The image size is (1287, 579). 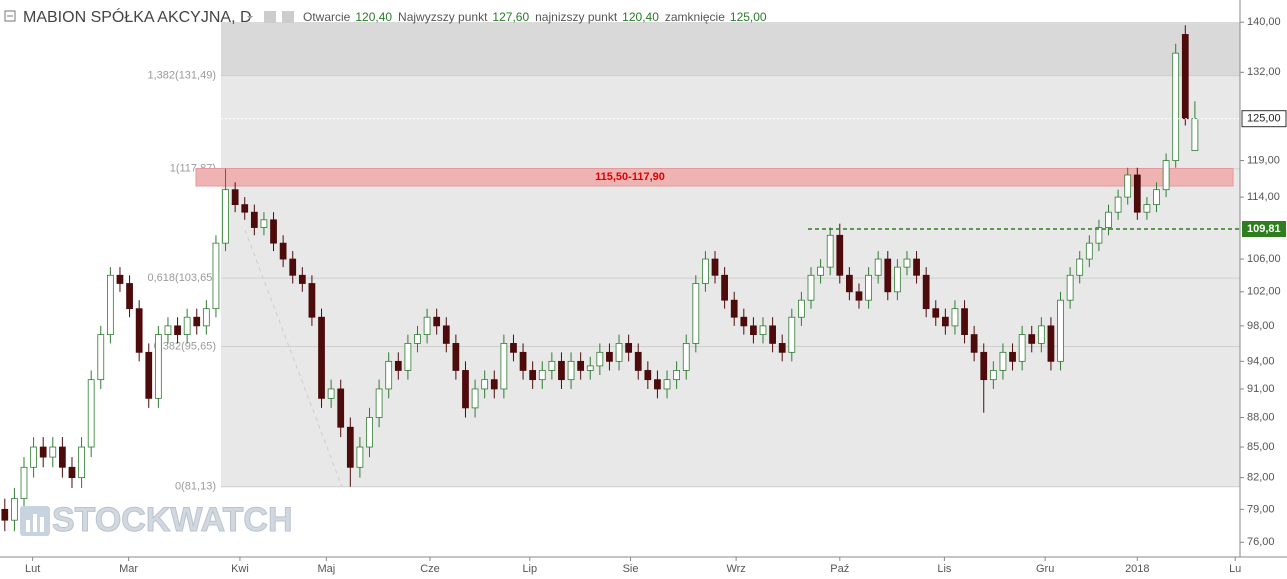 What do you see at coordinates (42, 524) in the screenshot?
I see `watermark-icon-bar` at bounding box center [42, 524].